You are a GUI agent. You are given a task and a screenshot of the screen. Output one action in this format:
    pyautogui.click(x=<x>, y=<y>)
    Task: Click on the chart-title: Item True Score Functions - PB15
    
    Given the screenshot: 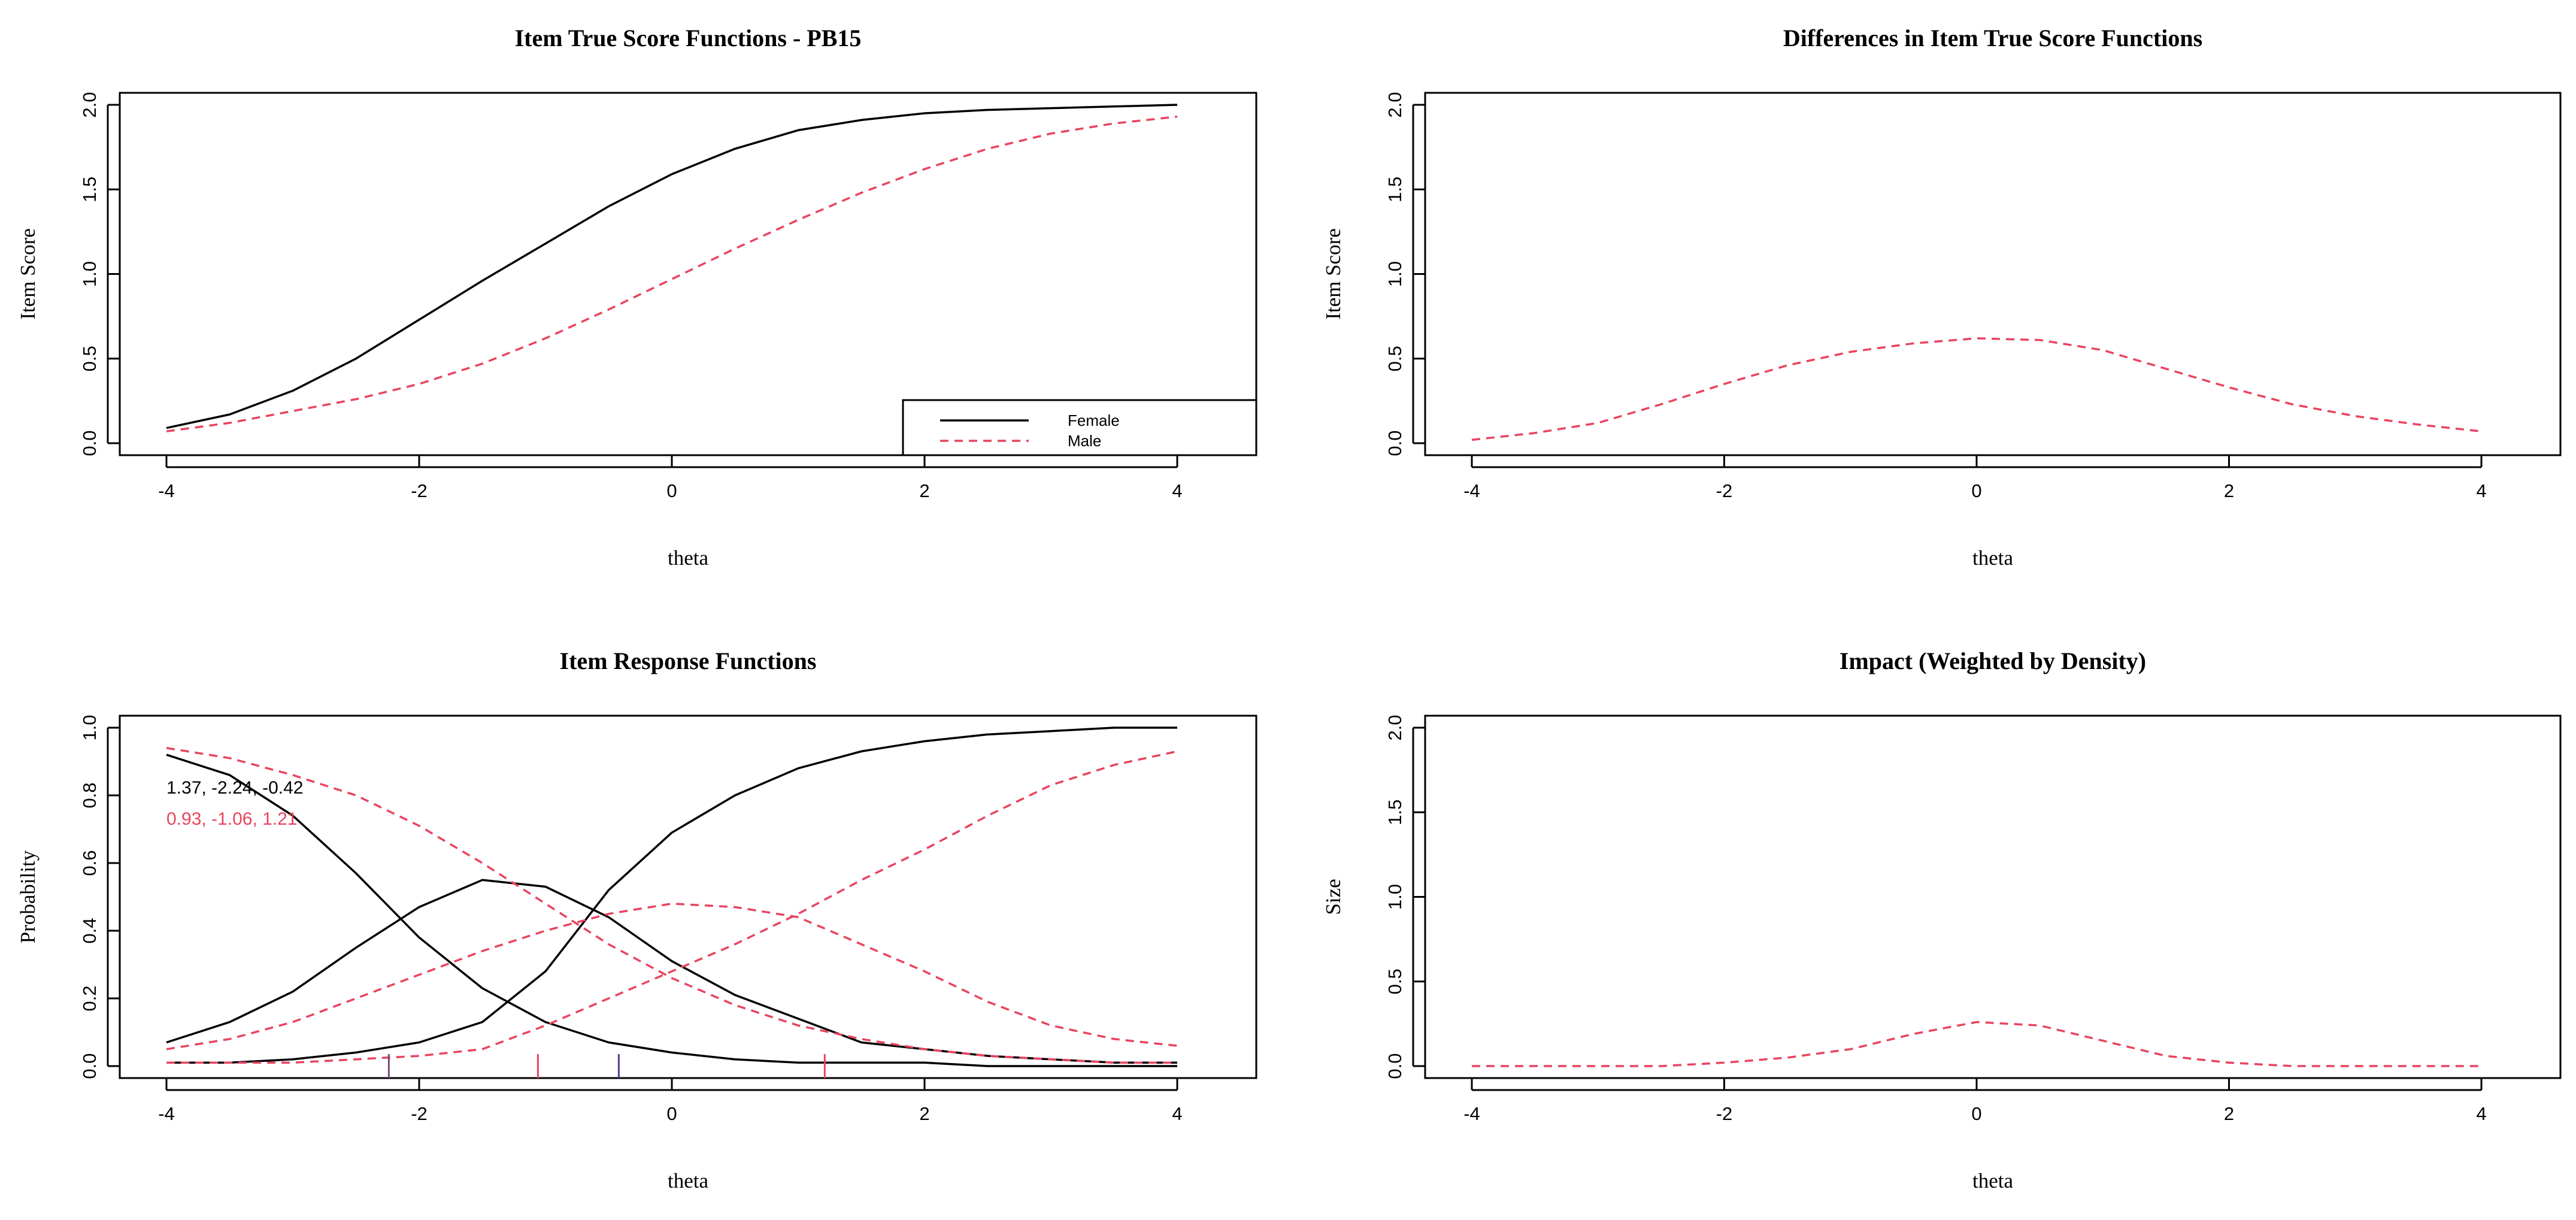 What is the action you would take?
    pyautogui.click(x=688, y=38)
    